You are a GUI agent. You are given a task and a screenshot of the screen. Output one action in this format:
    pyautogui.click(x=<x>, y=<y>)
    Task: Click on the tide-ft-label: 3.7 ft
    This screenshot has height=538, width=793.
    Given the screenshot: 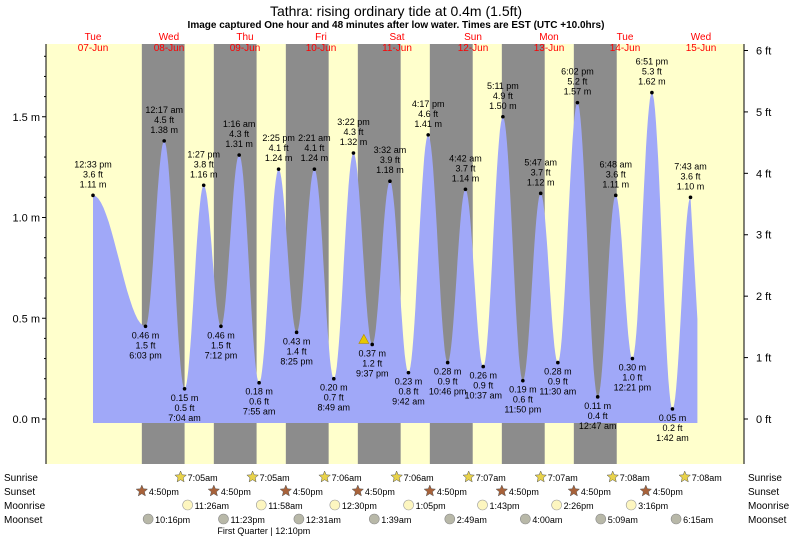 What is the action you would take?
    pyautogui.click(x=541, y=172)
    